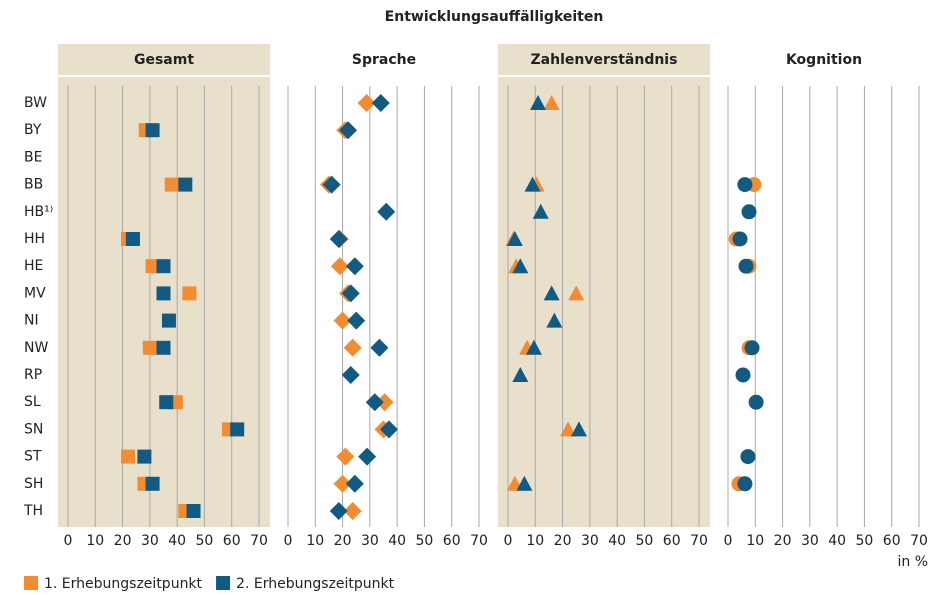 This screenshot has height=595, width=933. I want to click on category-label: TH, so click(33, 511).